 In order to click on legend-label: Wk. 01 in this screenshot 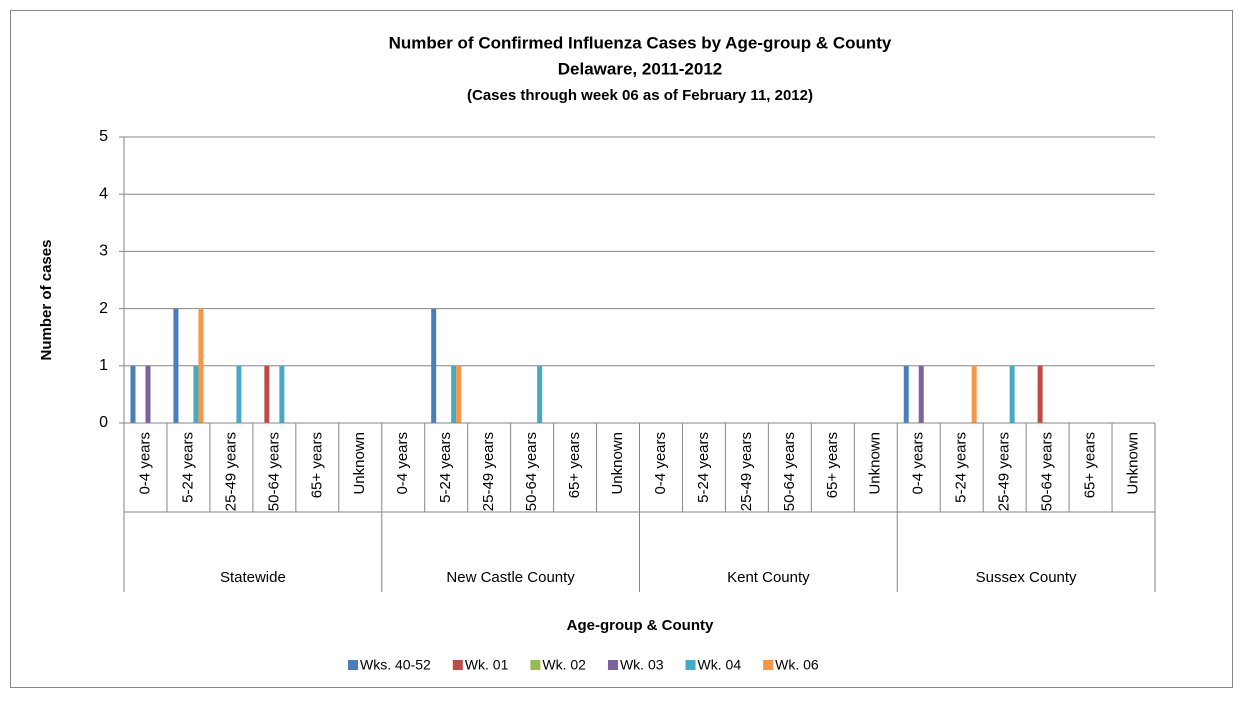, I will do `click(487, 665)`.